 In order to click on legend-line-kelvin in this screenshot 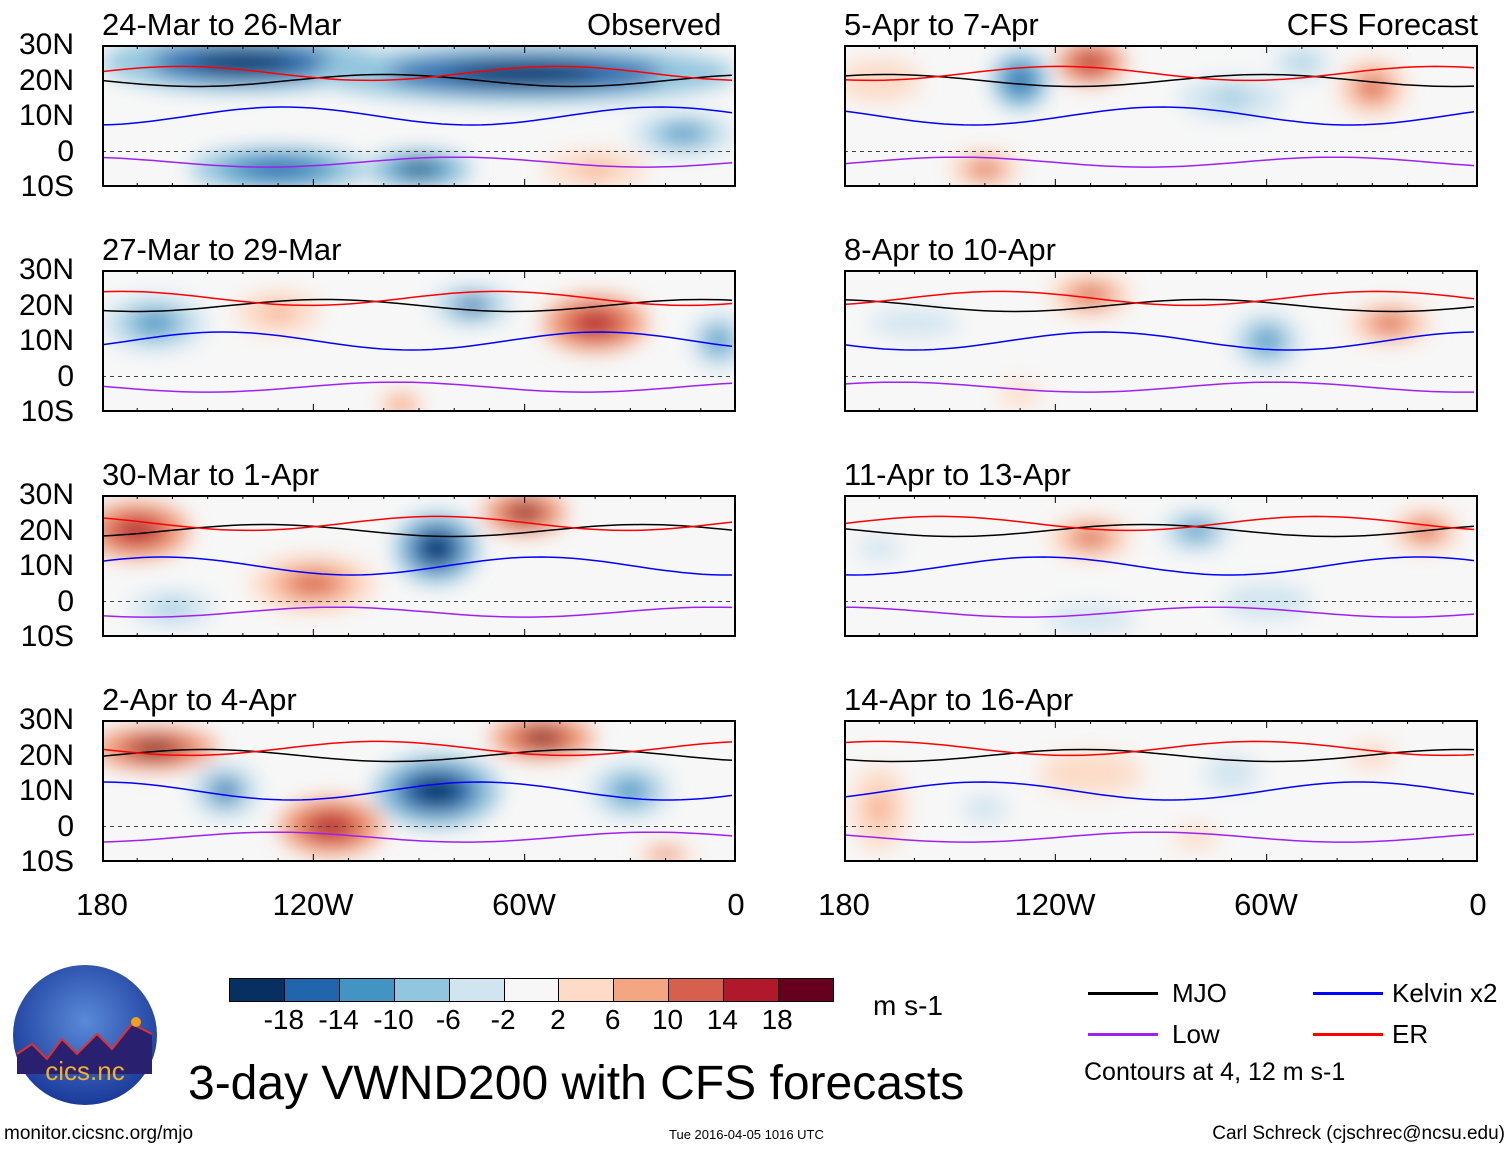, I will do `click(1348, 993)`.